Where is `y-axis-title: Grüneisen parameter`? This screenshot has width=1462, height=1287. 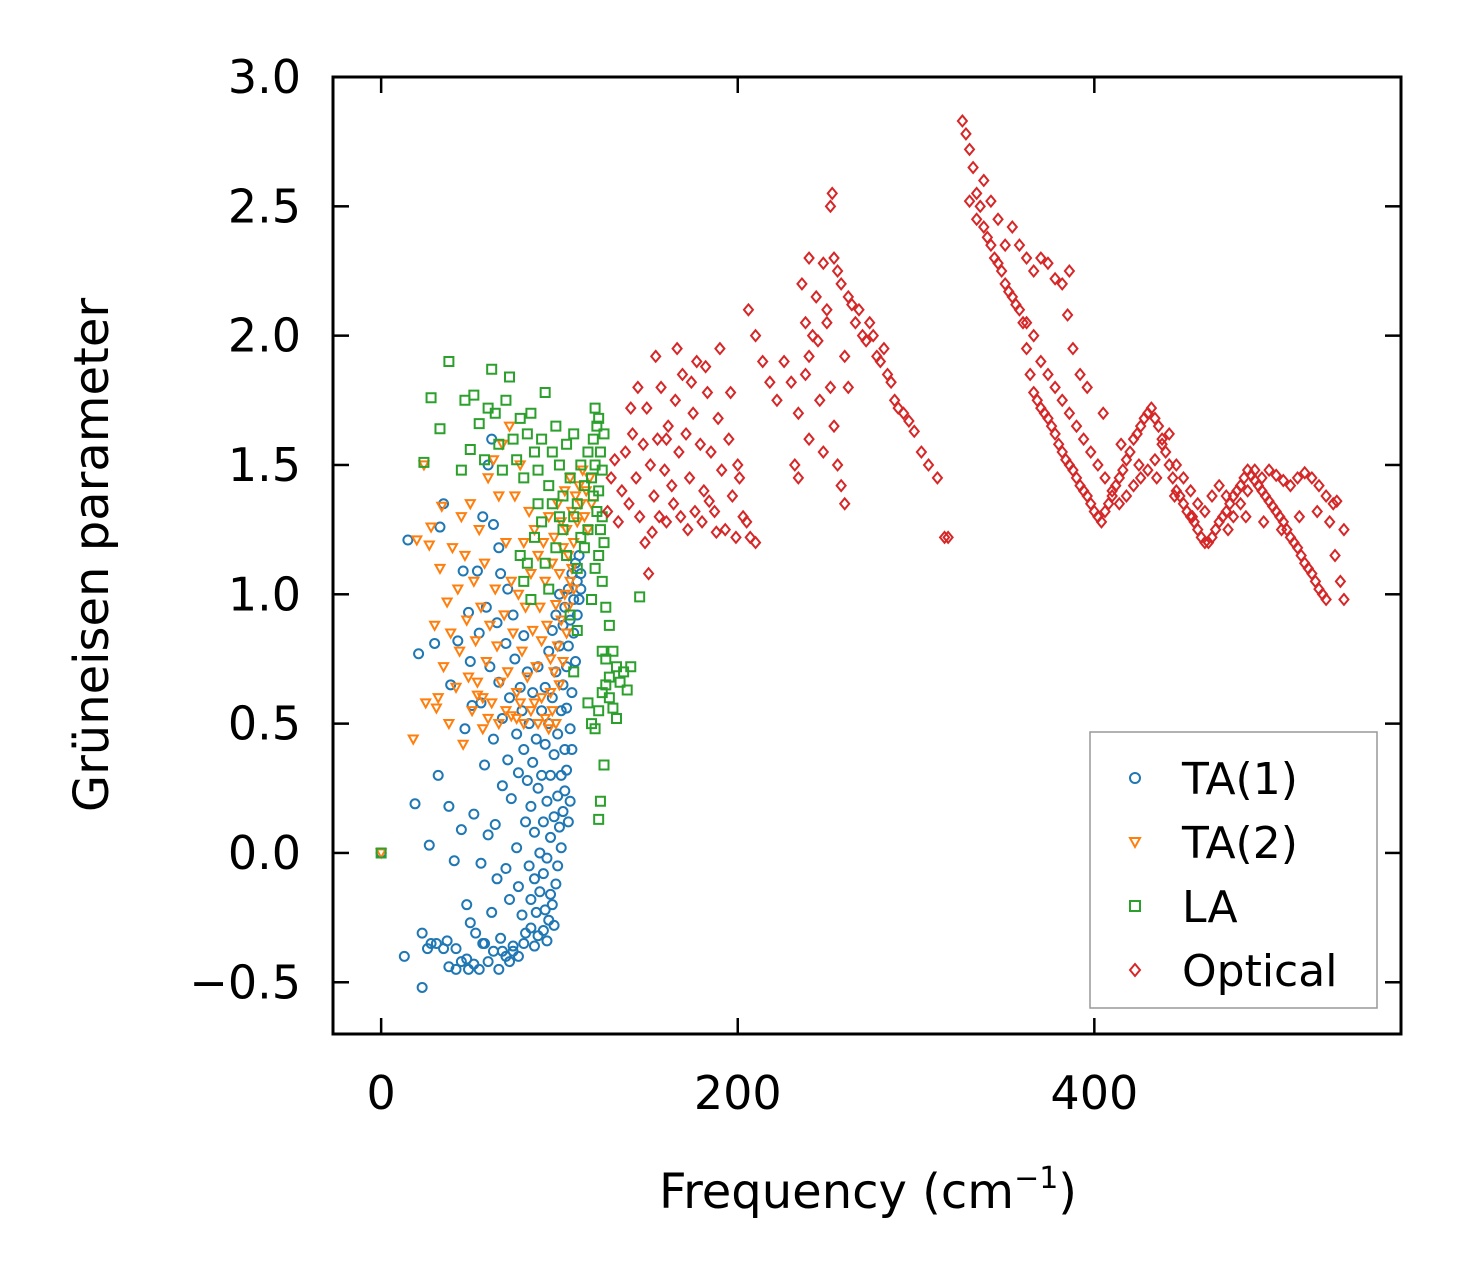 y-axis-title: Grüneisen parameter is located at coordinates (92, 555).